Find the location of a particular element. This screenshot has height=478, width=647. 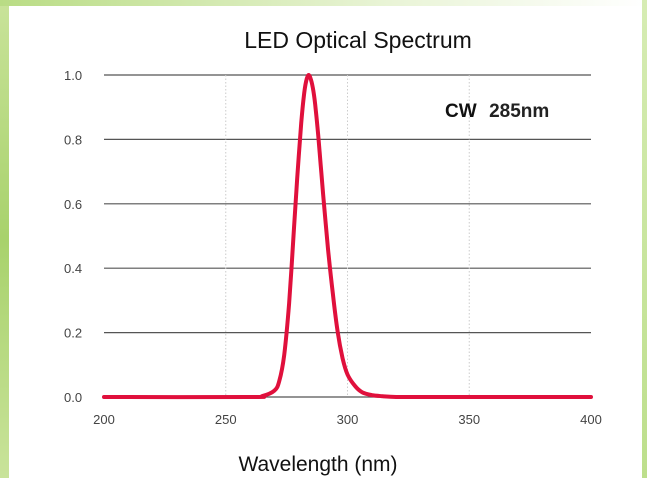

annotation-prefix: CW is located at coordinates (461, 111).